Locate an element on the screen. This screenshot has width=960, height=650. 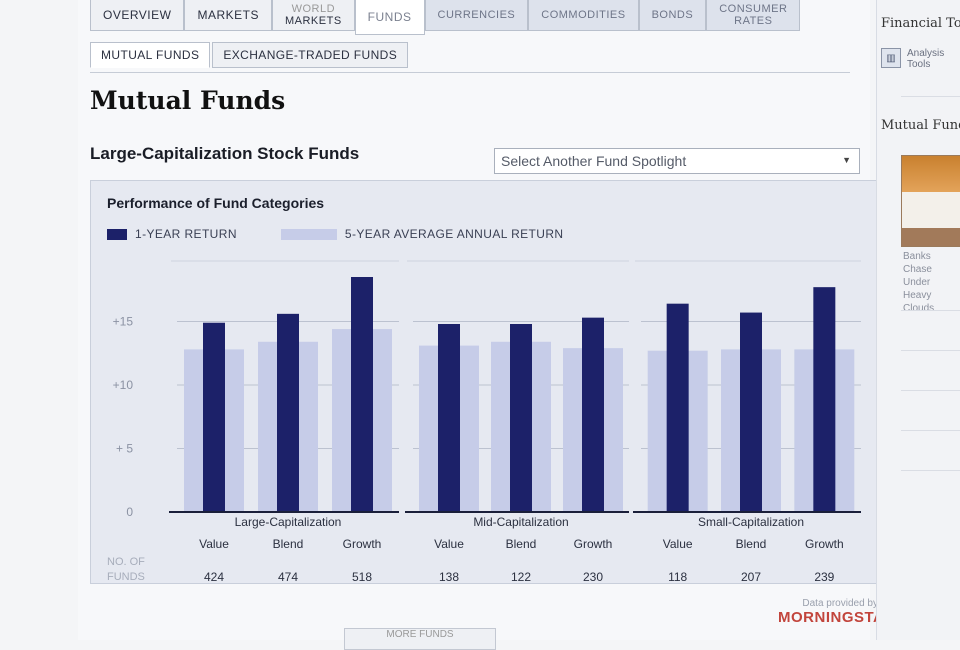
sidebar-heading-mutual-funds: Mutual Funds is located at coordinates (920, 125).